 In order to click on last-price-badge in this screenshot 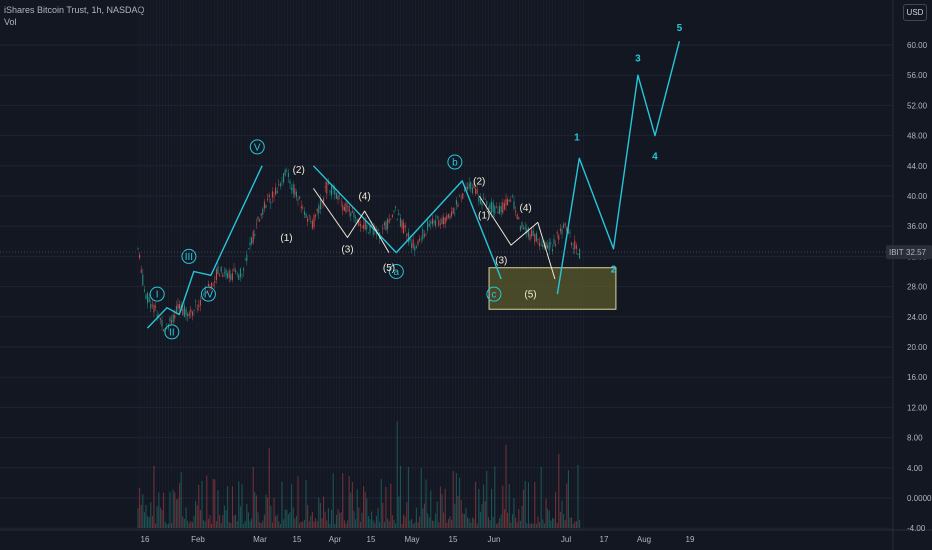, I will do `click(909, 252)`.